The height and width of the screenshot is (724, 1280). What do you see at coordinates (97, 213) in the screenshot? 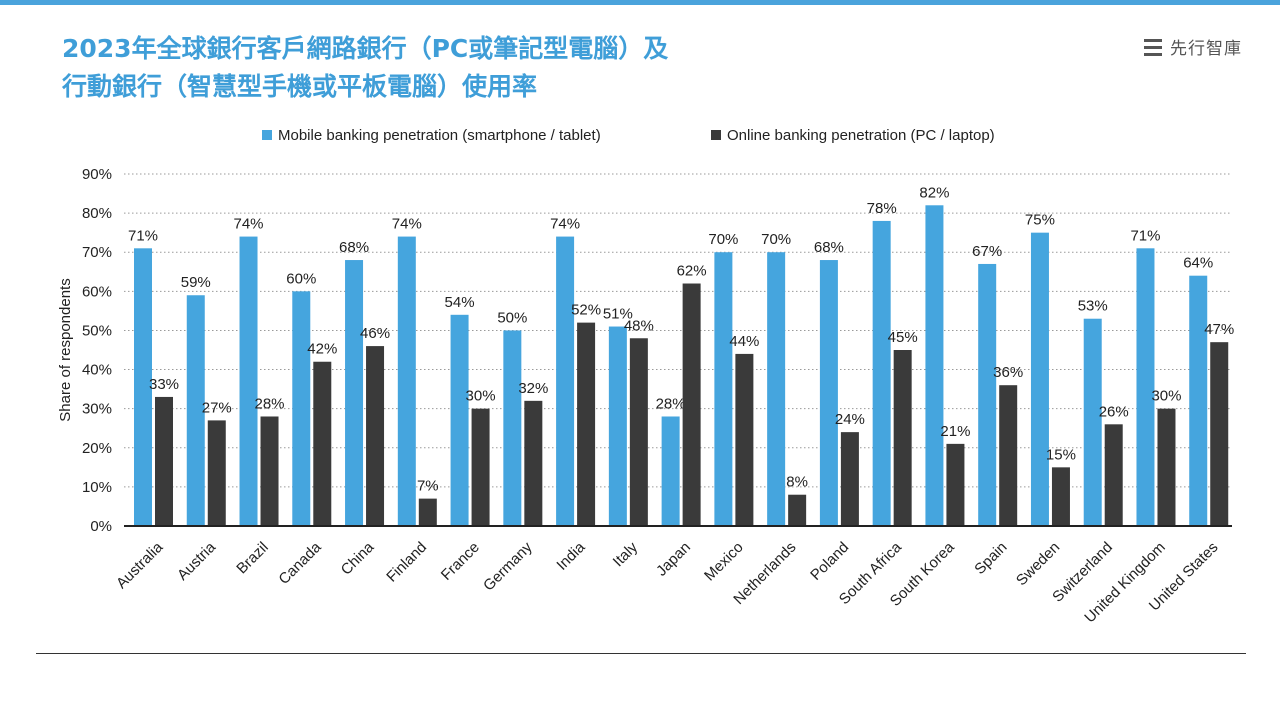
I see `y-tick-label: 80%` at bounding box center [97, 213].